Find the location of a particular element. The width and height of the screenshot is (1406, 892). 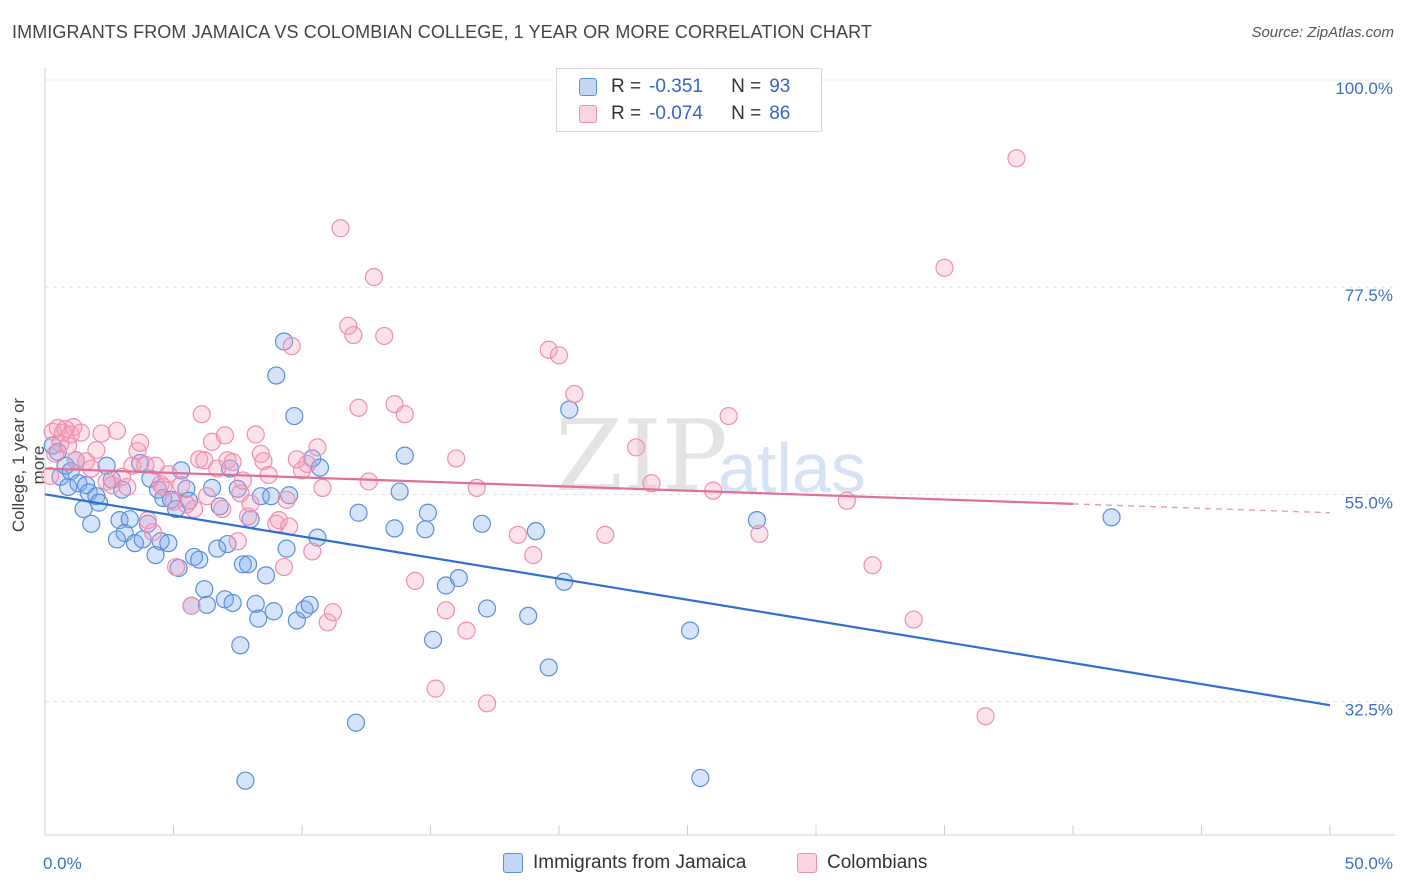

source-note: Source: ZipAtlas.com is located at coordinates (1322, 32).